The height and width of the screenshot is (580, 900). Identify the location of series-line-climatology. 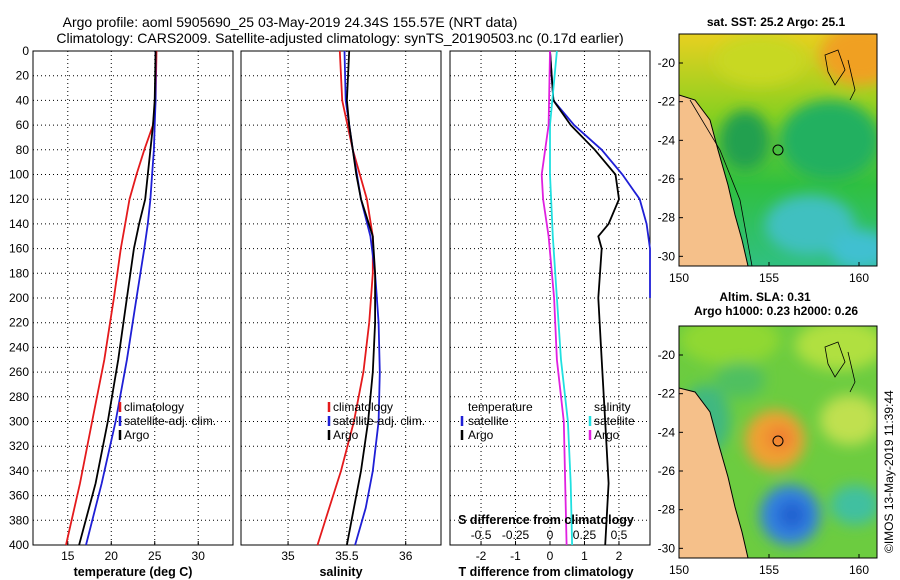
(111, 298).